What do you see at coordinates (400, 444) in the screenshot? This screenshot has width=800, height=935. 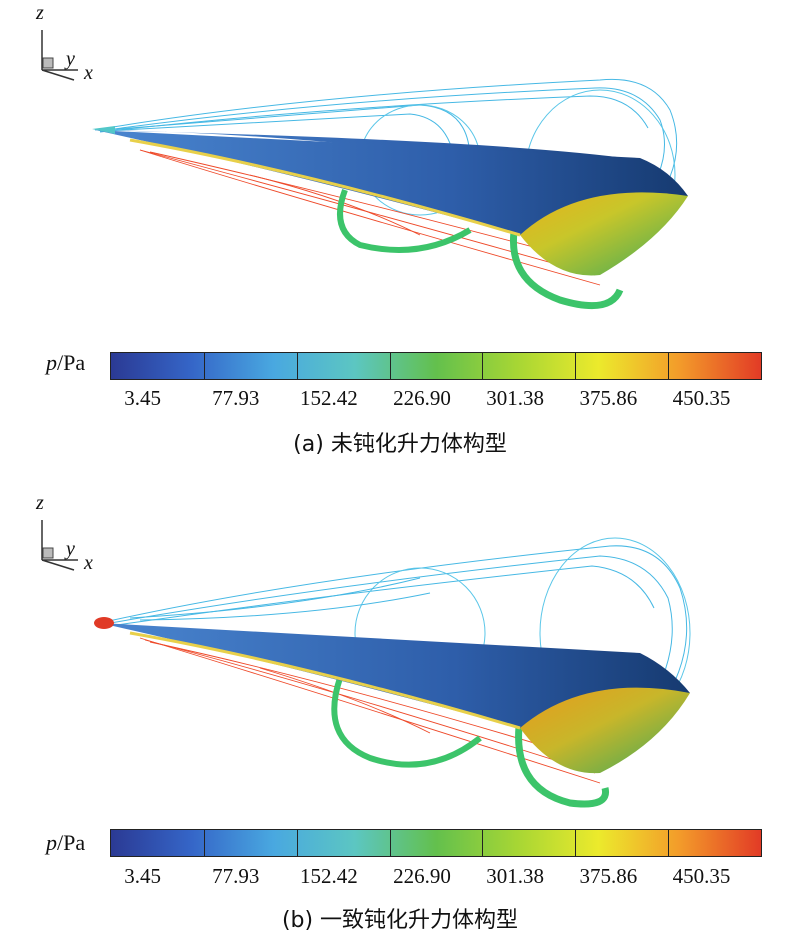 I see `caption-a: (a) 未钝化升力体构型` at bounding box center [400, 444].